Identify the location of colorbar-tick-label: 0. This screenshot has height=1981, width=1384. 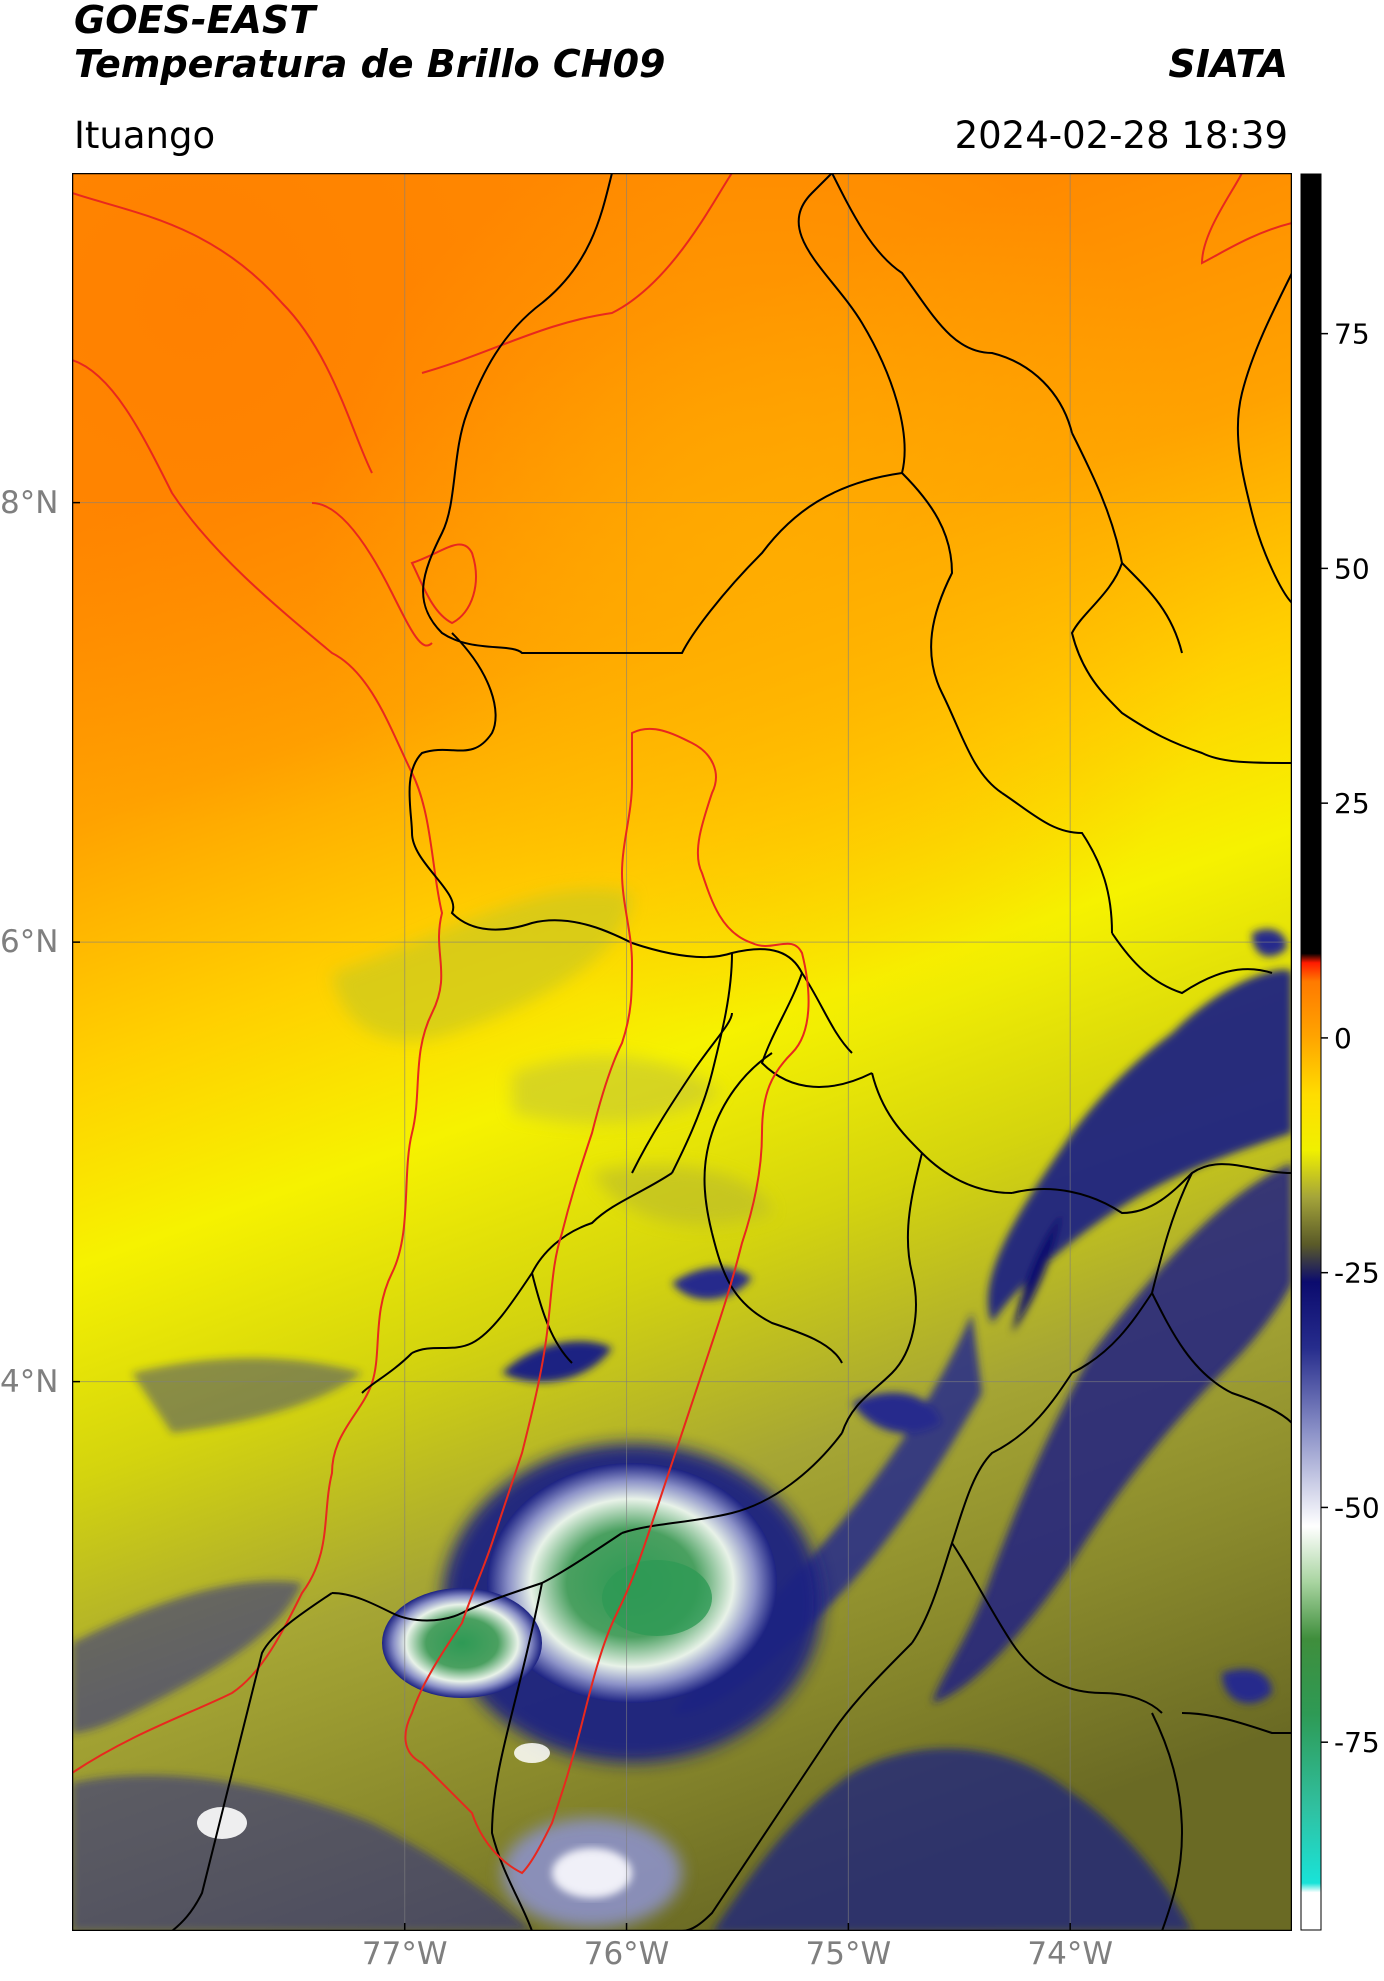
(1343, 1038).